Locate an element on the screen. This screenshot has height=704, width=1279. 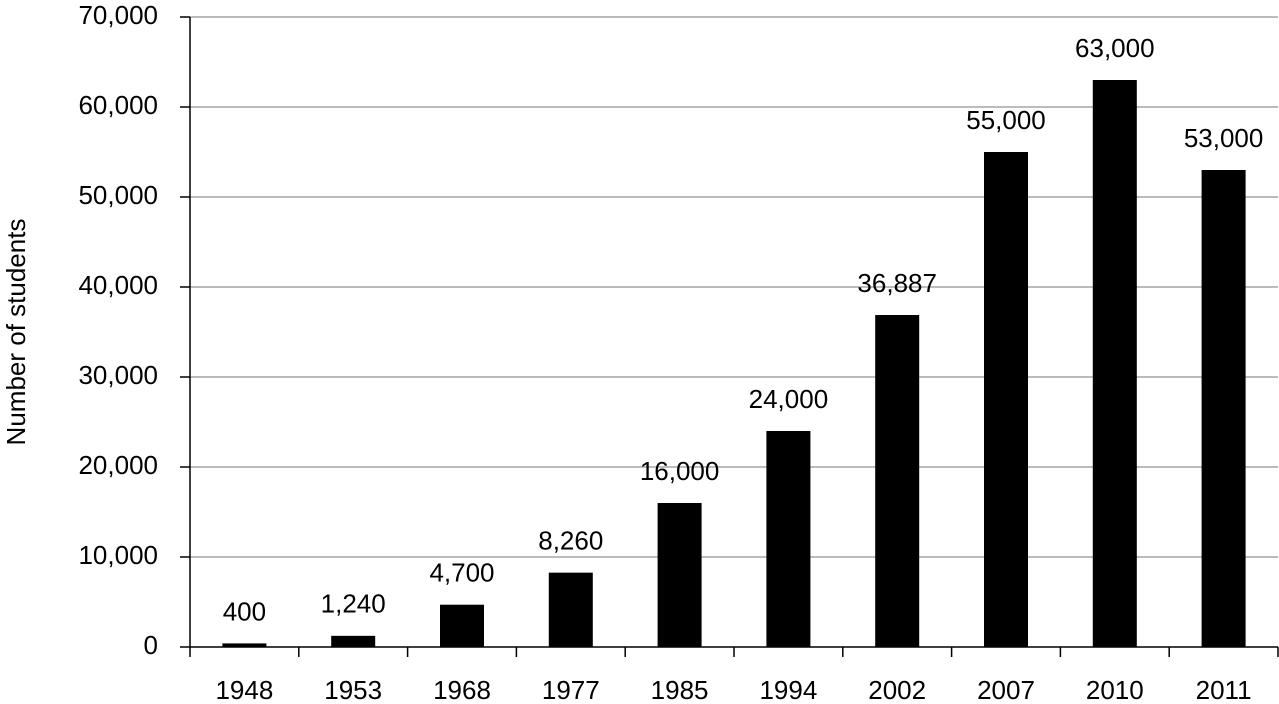
x-tick-label: 1948 is located at coordinates (244, 689).